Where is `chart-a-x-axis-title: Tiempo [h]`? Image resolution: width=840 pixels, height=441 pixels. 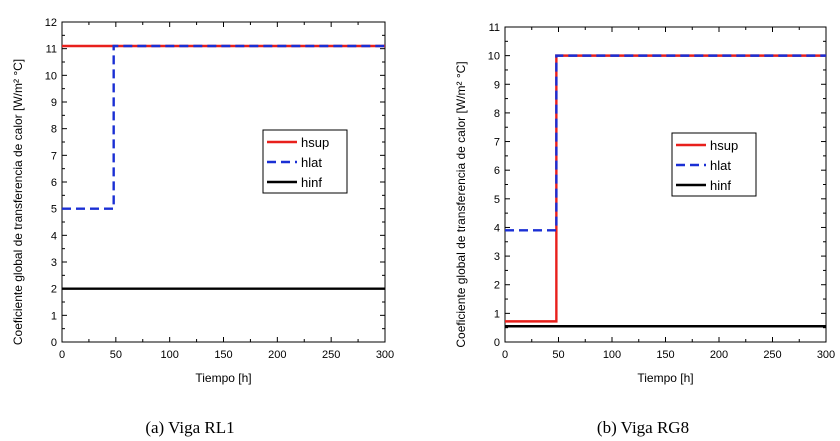
chart-a-x-axis-title: Tiempo [h] is located at coordinates (223, 378).